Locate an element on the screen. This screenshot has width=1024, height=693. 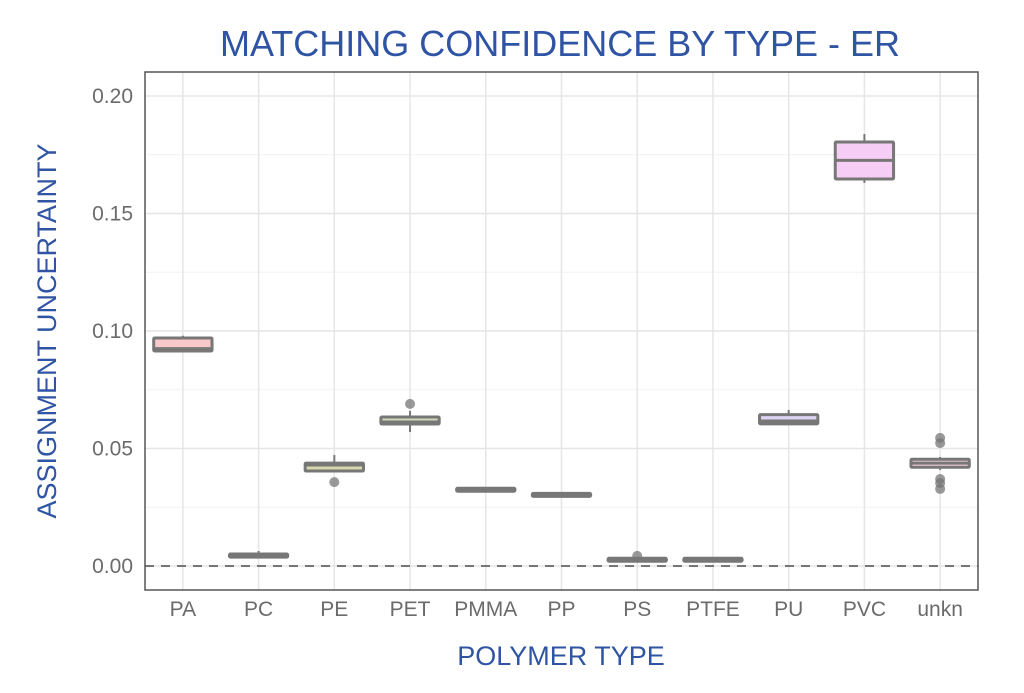
box-unkn is located at coordinates (940, 463).